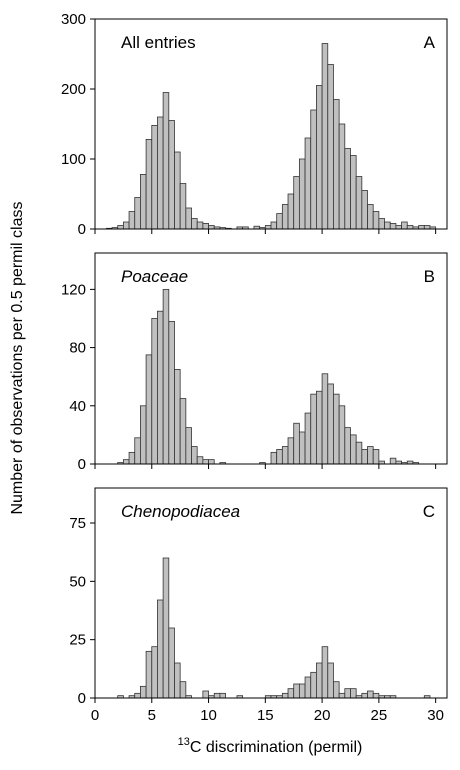 The height and width of the screenshot is (770, 460). What do you see at coordinates (73, 159) in the screenshot?
I see `y-tick-label: 100` at bounding box center [73, 159].